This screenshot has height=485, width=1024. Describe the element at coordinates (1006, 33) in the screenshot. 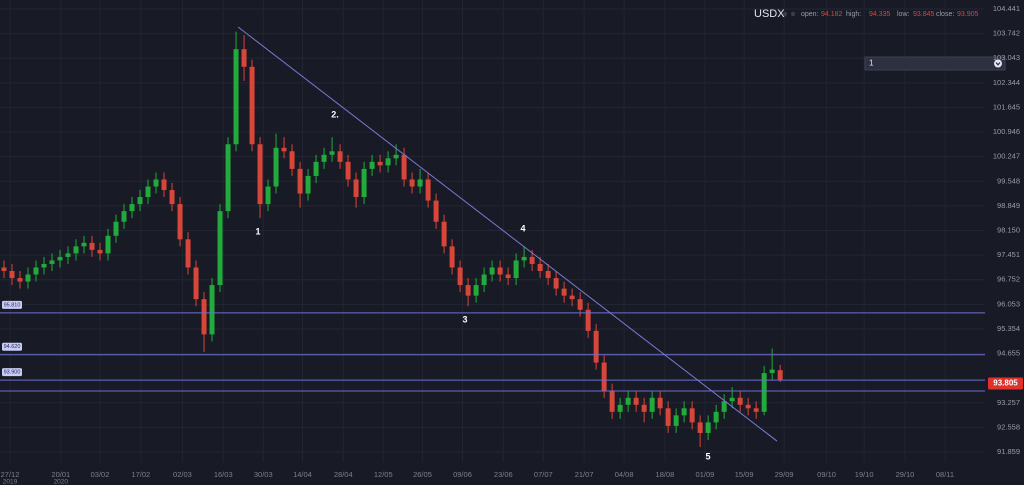

I see `y-tick-label: 103.742` at that location.